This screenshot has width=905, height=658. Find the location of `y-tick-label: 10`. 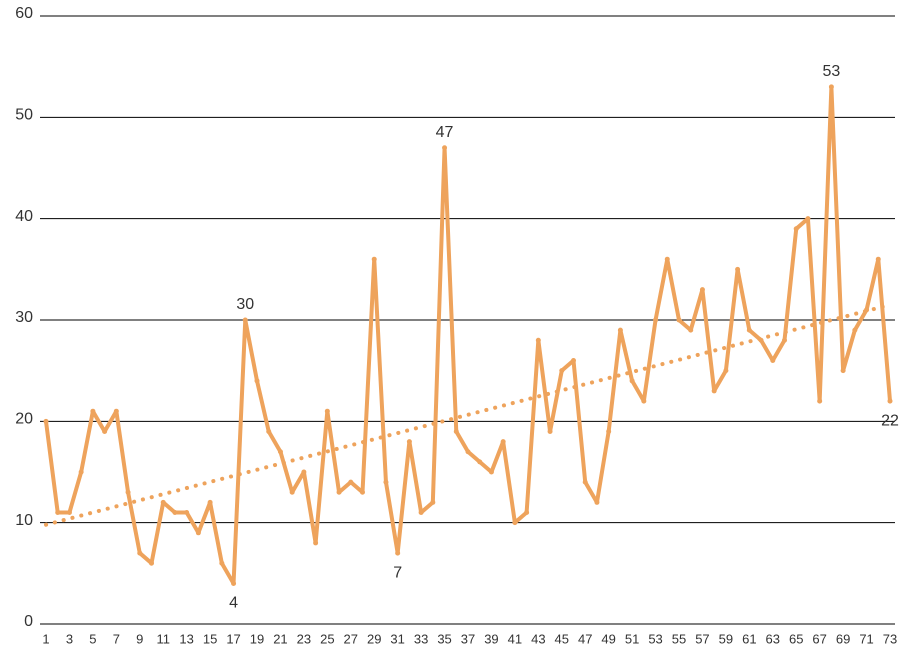

y-tick-label: 10 is located at coordinates (24, 520).